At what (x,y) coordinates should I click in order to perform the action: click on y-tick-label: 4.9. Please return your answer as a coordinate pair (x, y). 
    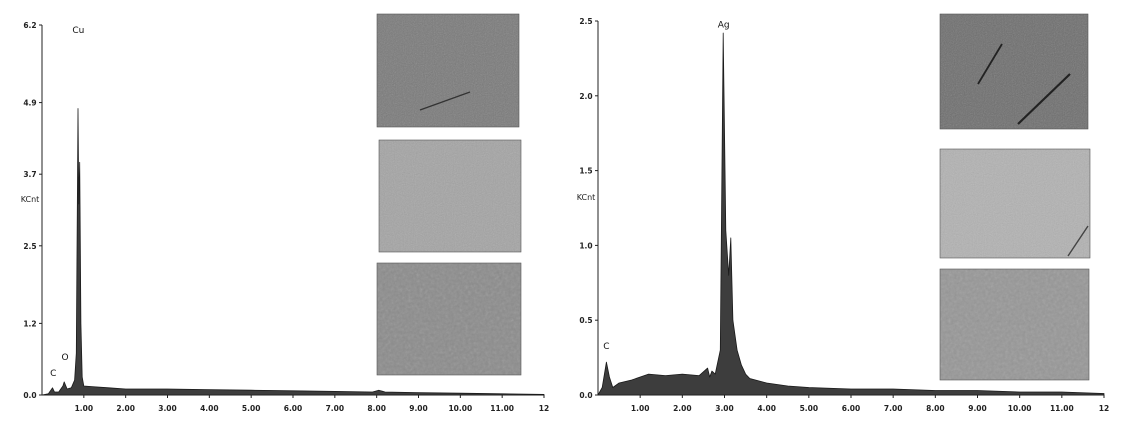
    Looking at the image, I should click on (29, 103).